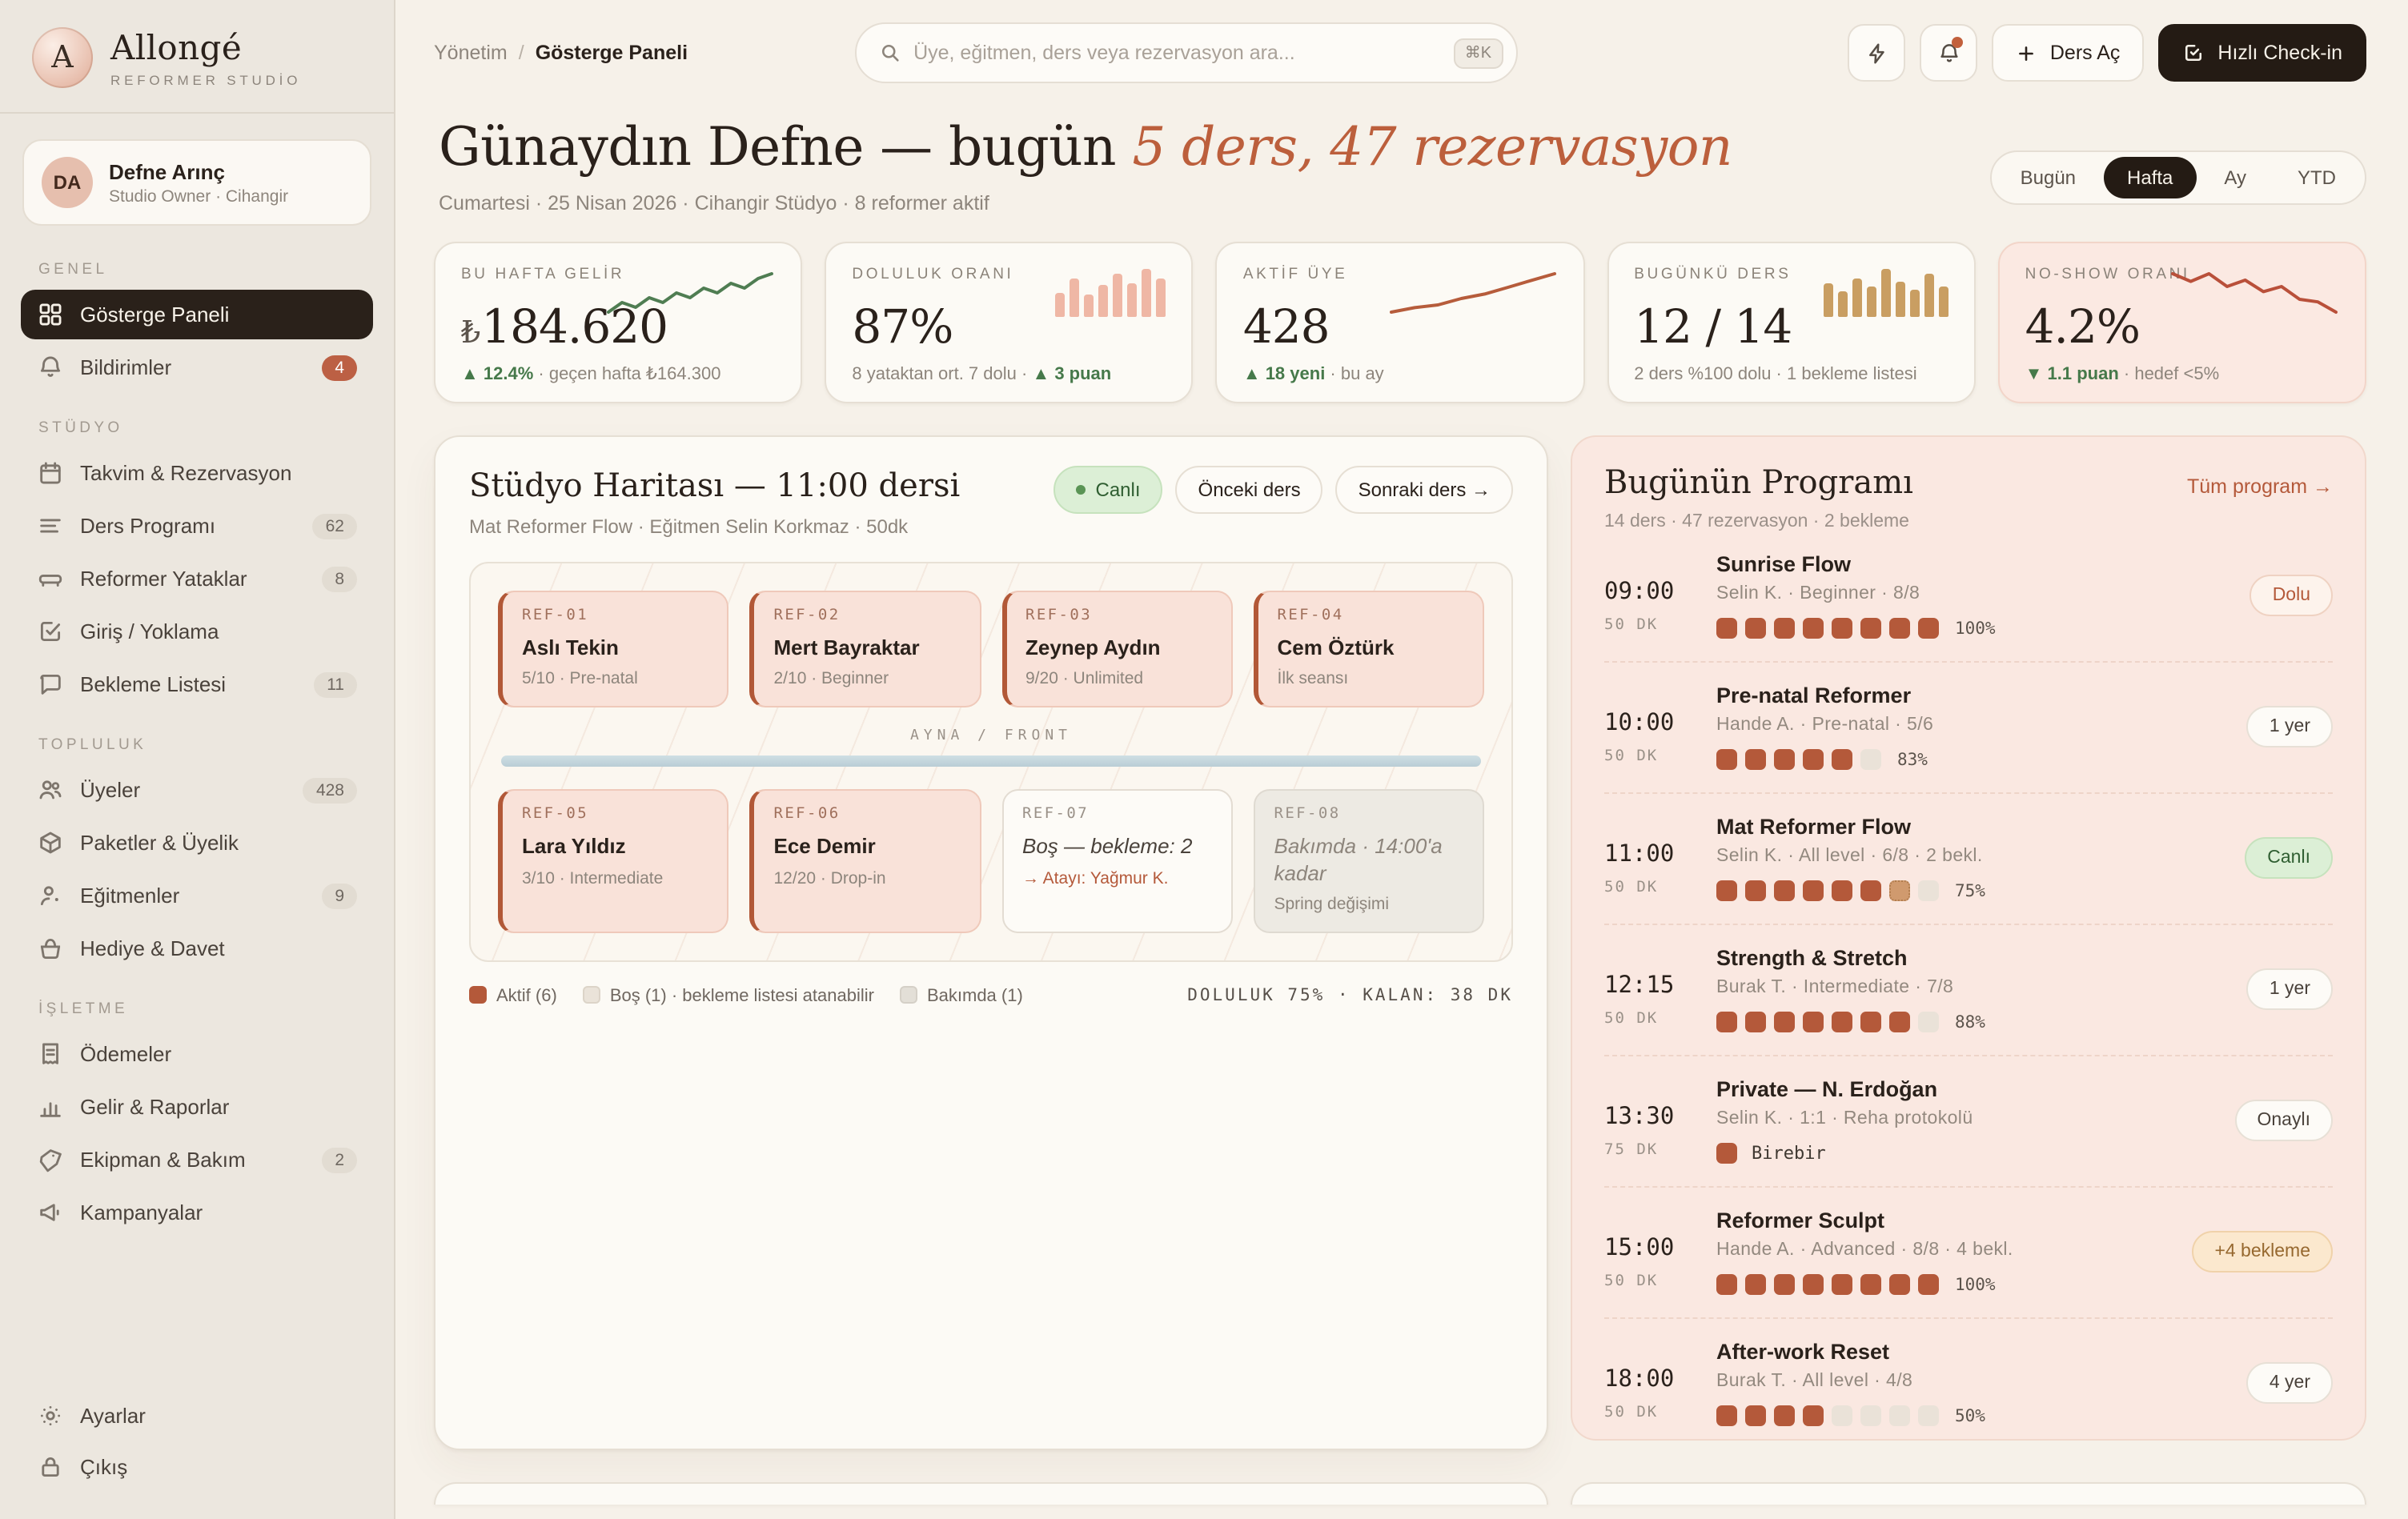 The height and width of the screenshot is (1519, 2408). I want to click on sidebar-item-logout: Çıkış, so click(197, 1467).